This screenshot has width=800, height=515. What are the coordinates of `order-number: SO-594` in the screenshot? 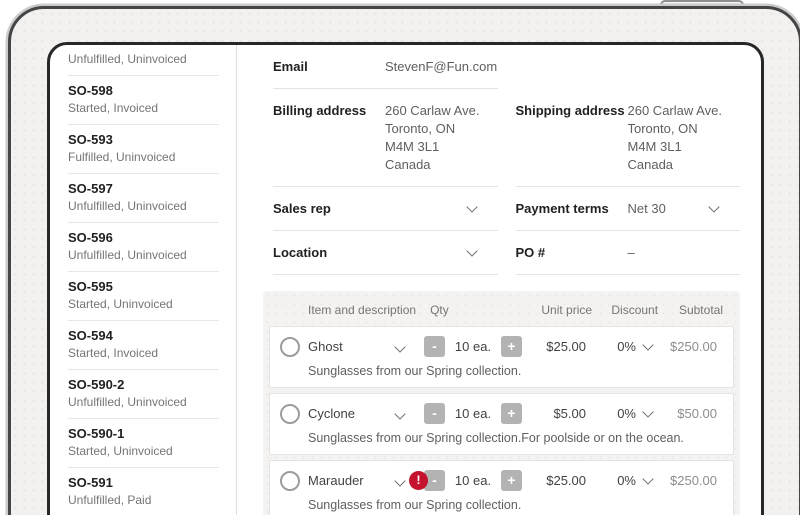 It's located at (90, 335).